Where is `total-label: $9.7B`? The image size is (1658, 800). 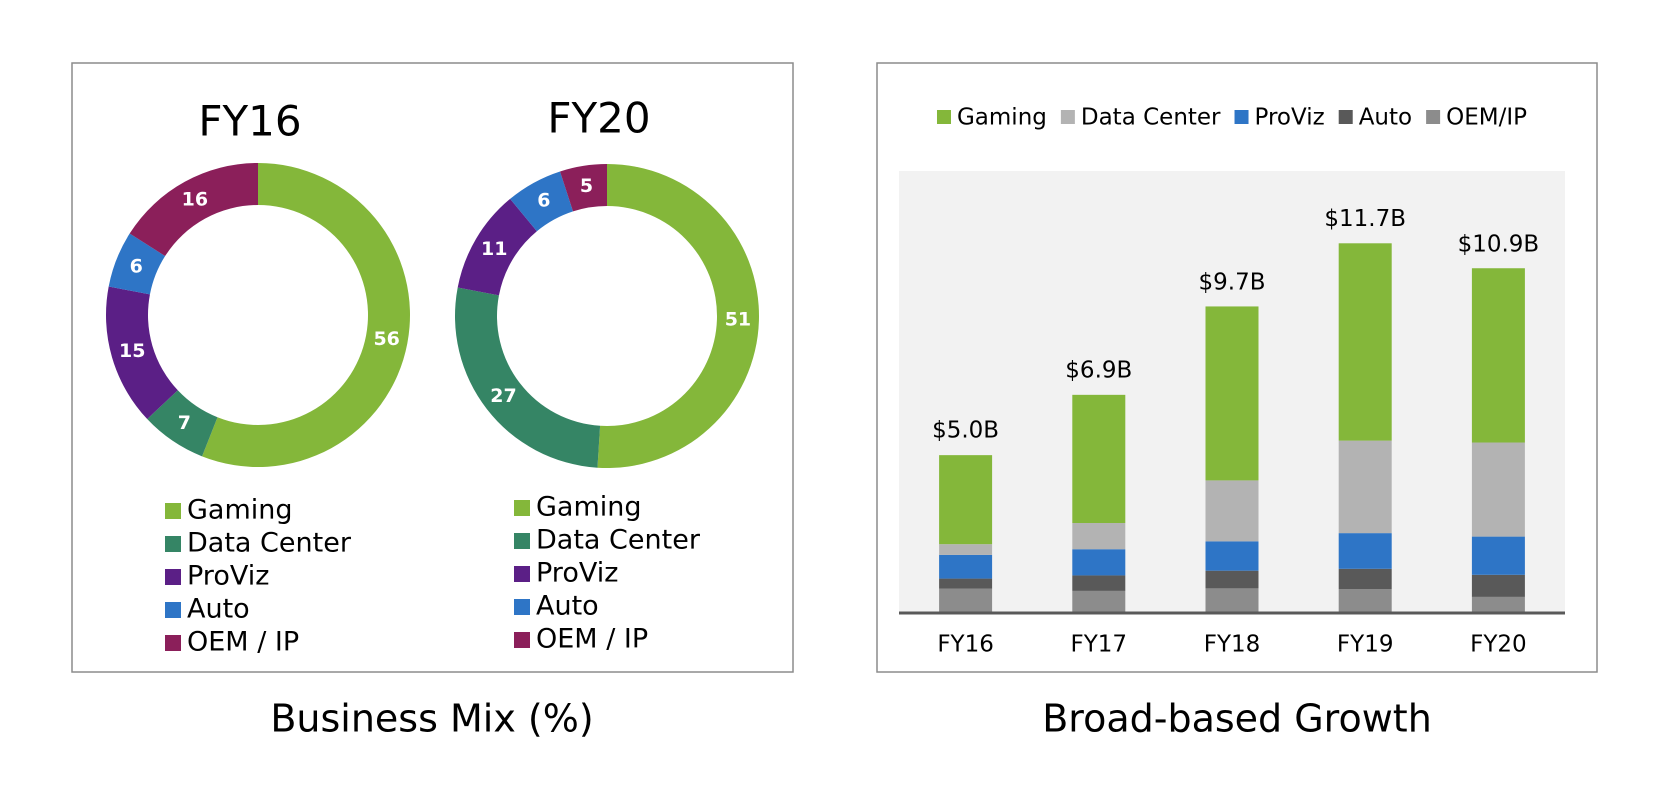
total-label: $9.7B is located at coordinates (1232, 282).